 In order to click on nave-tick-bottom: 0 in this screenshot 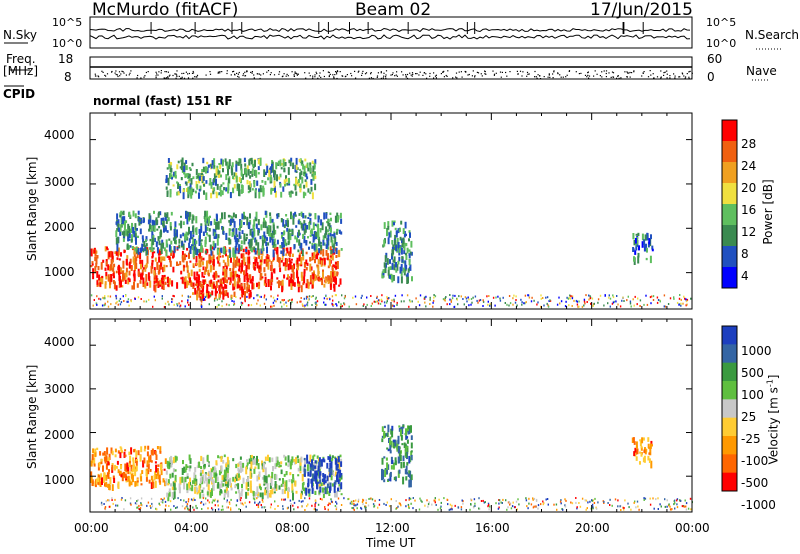, I will do `click(711, 77)`.